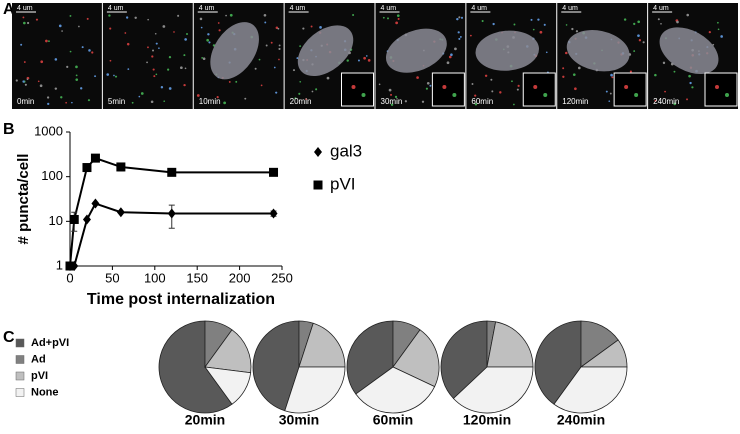 Image resolution: width=740 pixels, height=434 pixels. I want to click on x-tick-label: 0, so click(69, 277).